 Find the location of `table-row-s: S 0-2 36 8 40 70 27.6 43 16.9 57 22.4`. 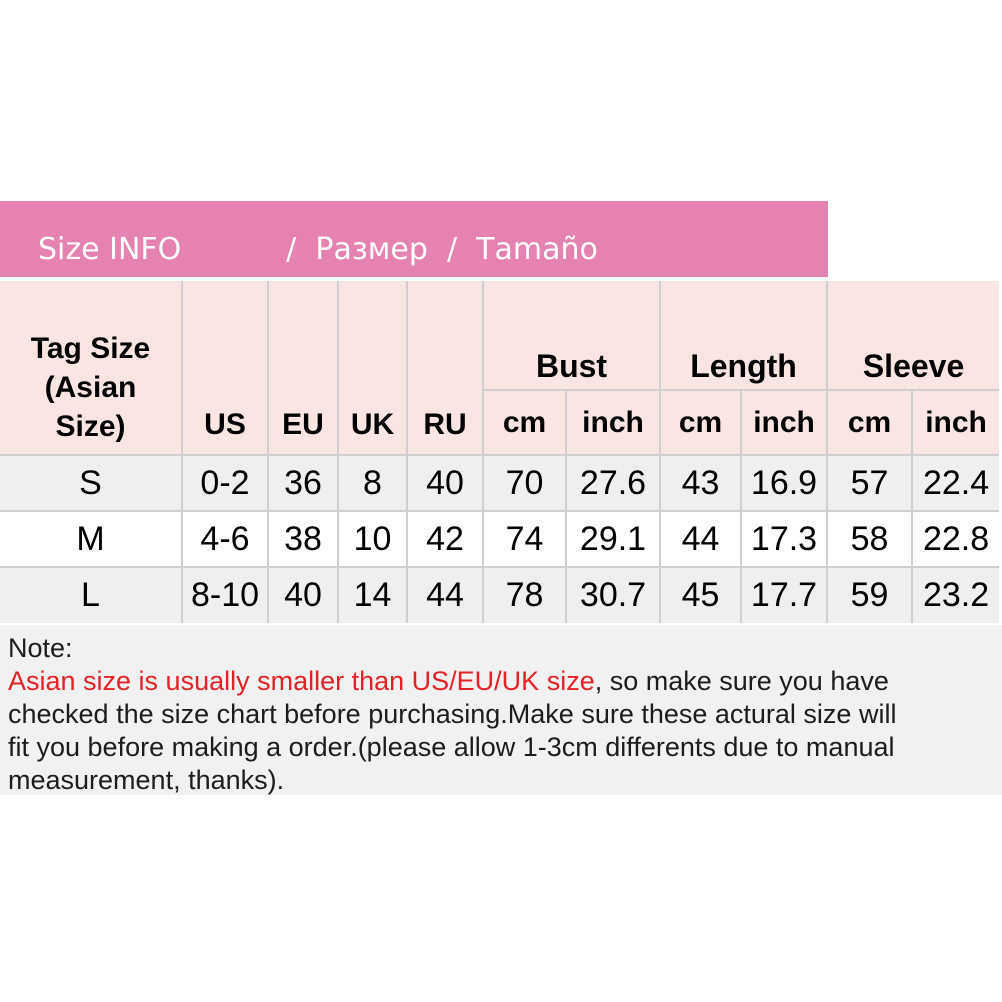

table-row-s: S 0-2 36 8 40 70 27.6 43 16.9 57 22.4 is located at coordinates (500, 483).